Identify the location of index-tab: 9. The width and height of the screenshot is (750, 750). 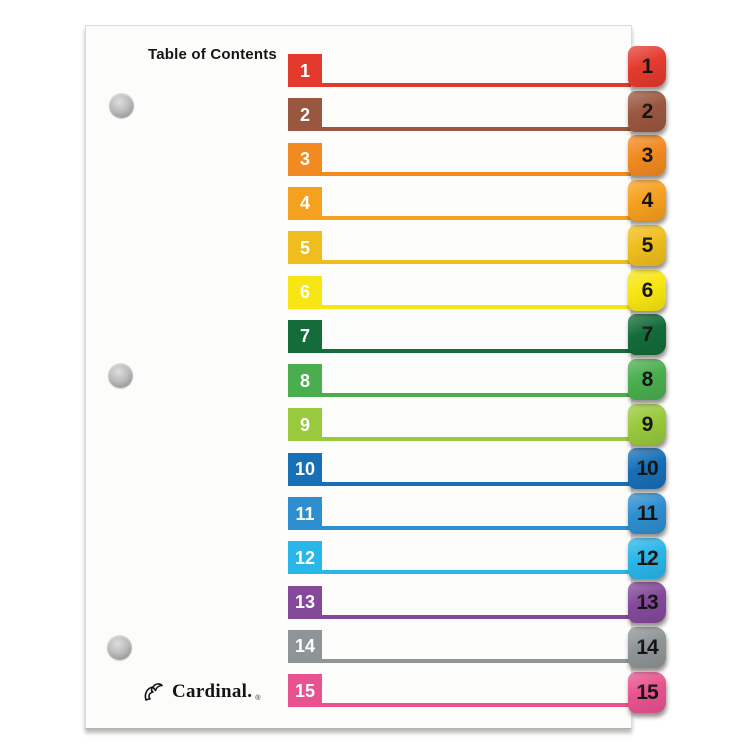
(647, 424).